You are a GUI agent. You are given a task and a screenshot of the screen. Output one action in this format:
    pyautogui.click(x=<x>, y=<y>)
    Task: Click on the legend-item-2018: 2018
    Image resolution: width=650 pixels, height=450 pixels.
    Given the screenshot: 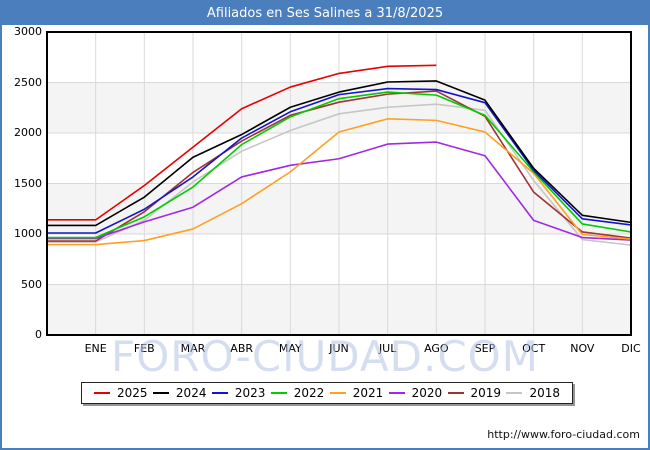 What is the action you would take?
    pyautogui.click(x=533, y=393)
    